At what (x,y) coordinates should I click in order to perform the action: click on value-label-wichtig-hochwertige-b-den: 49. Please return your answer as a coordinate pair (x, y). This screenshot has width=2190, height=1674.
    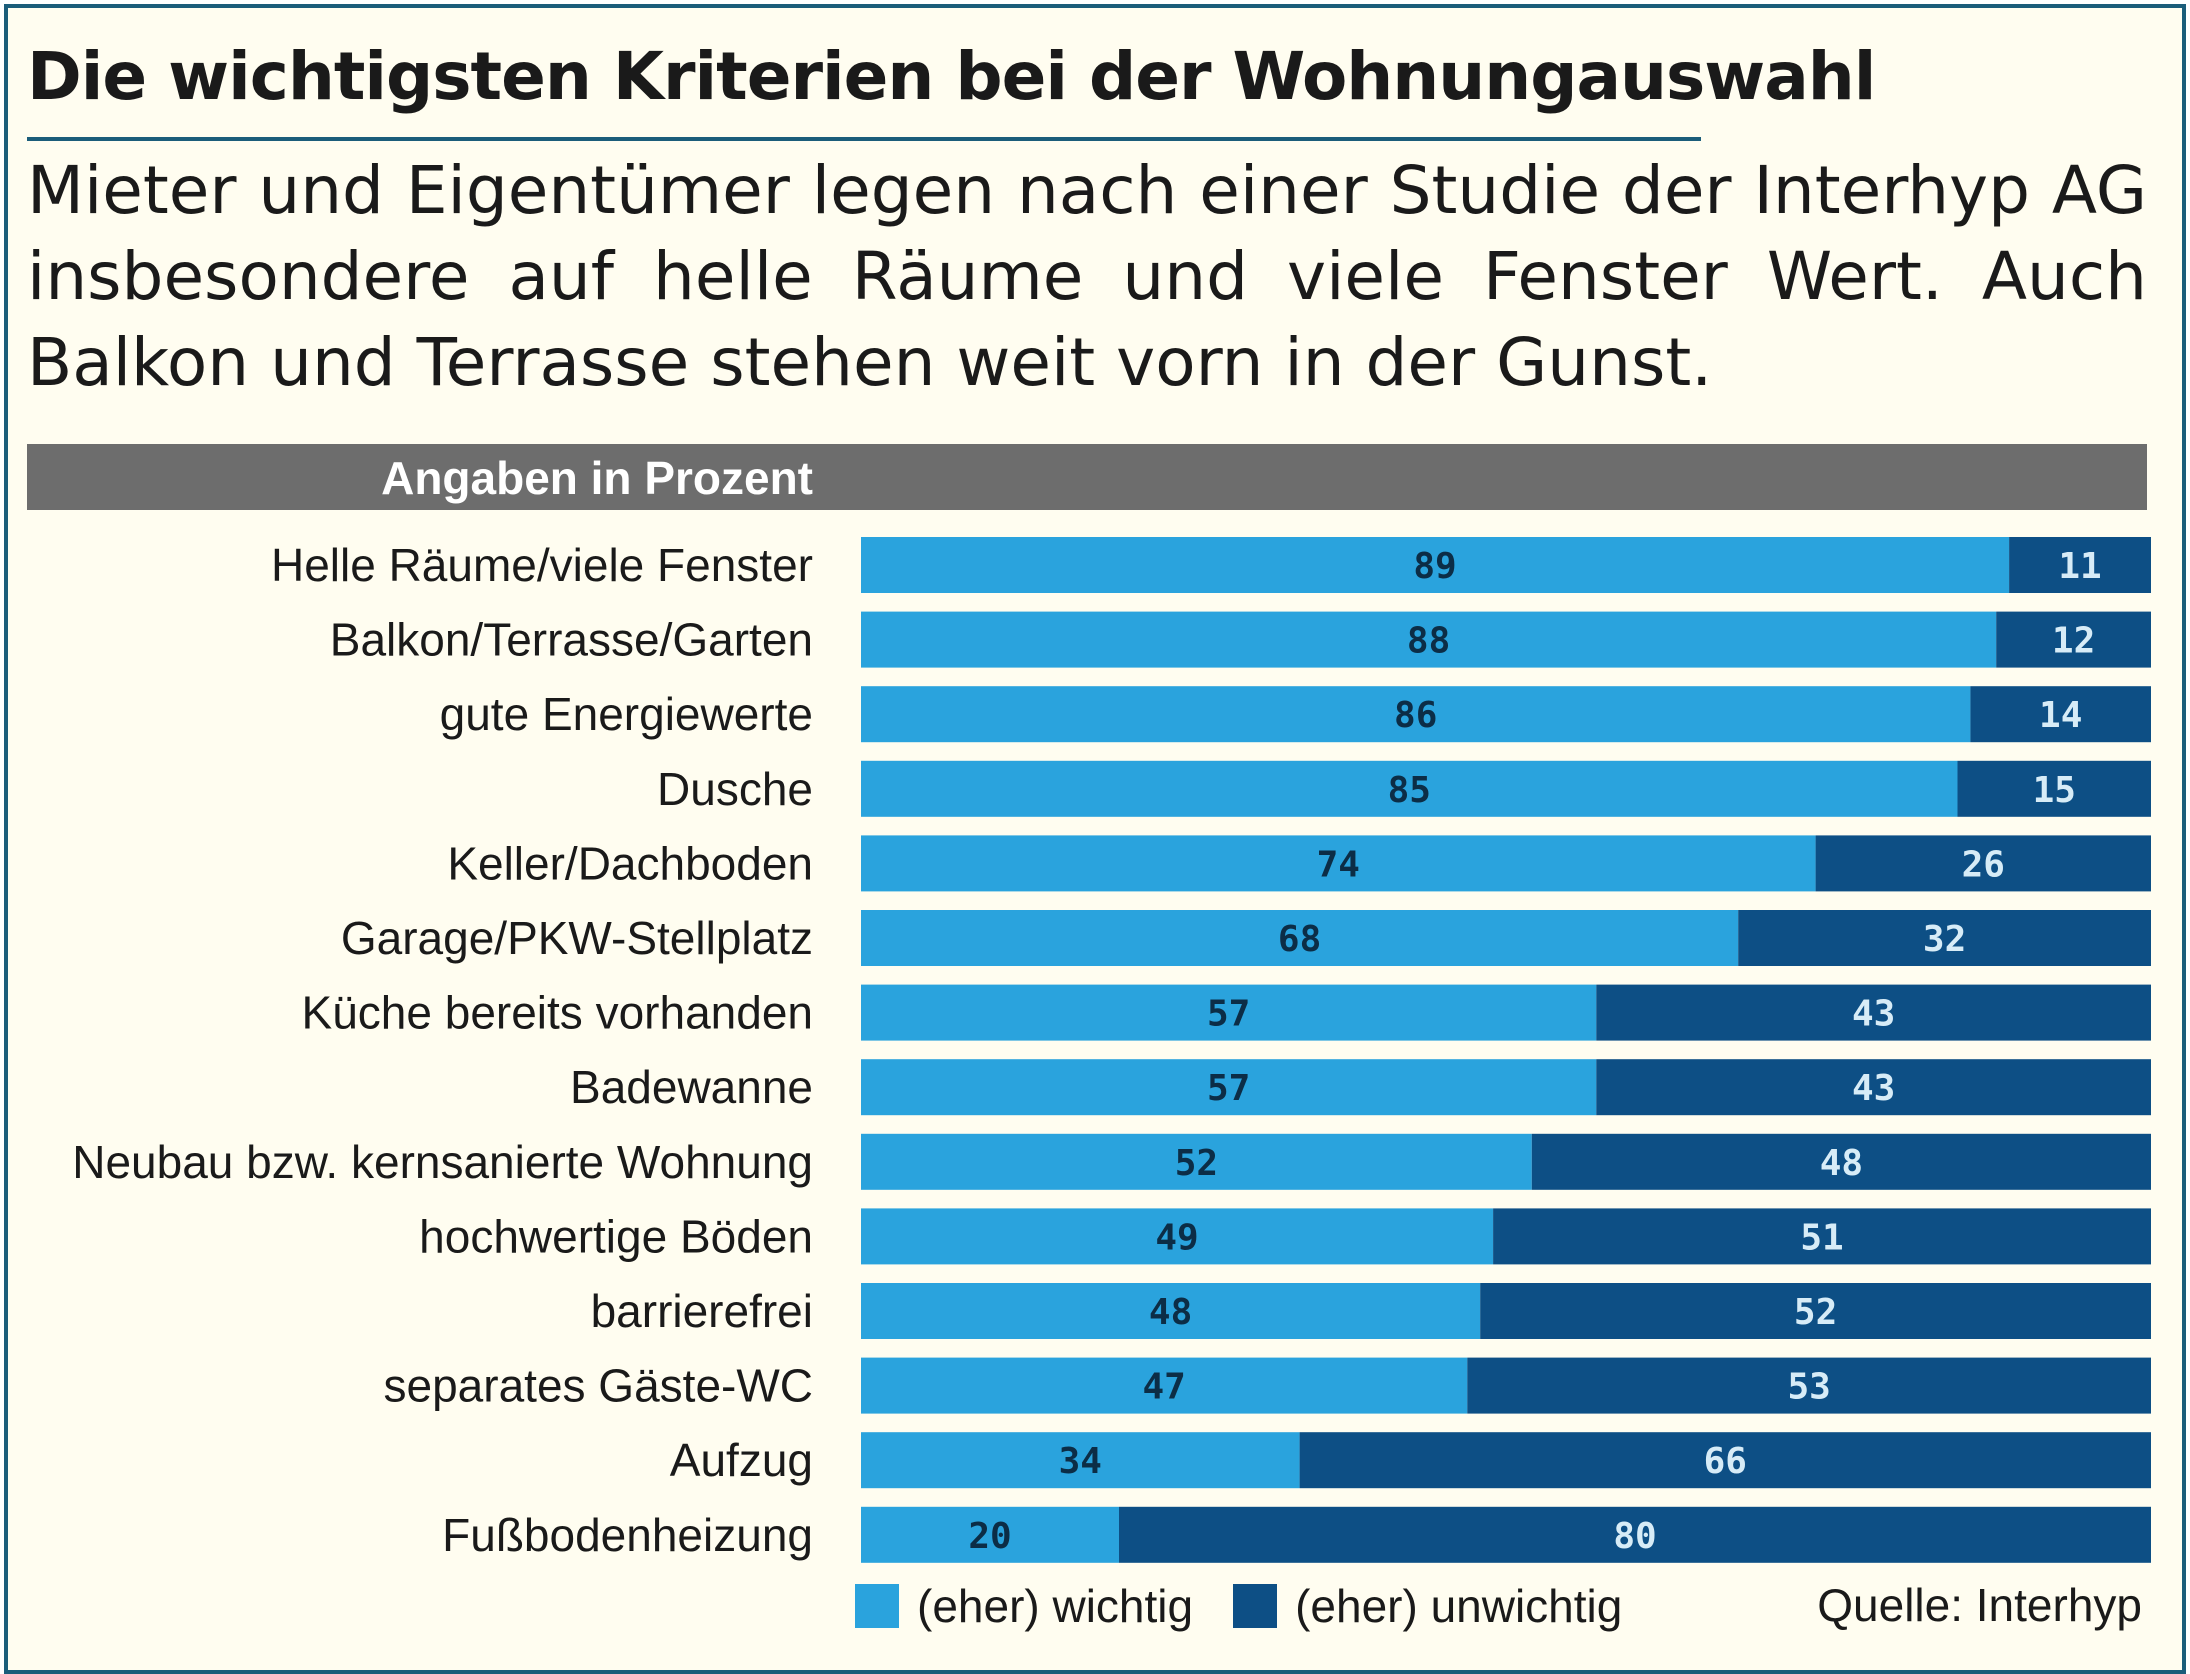
    Looking at the image, I should click on (1176, 1237).